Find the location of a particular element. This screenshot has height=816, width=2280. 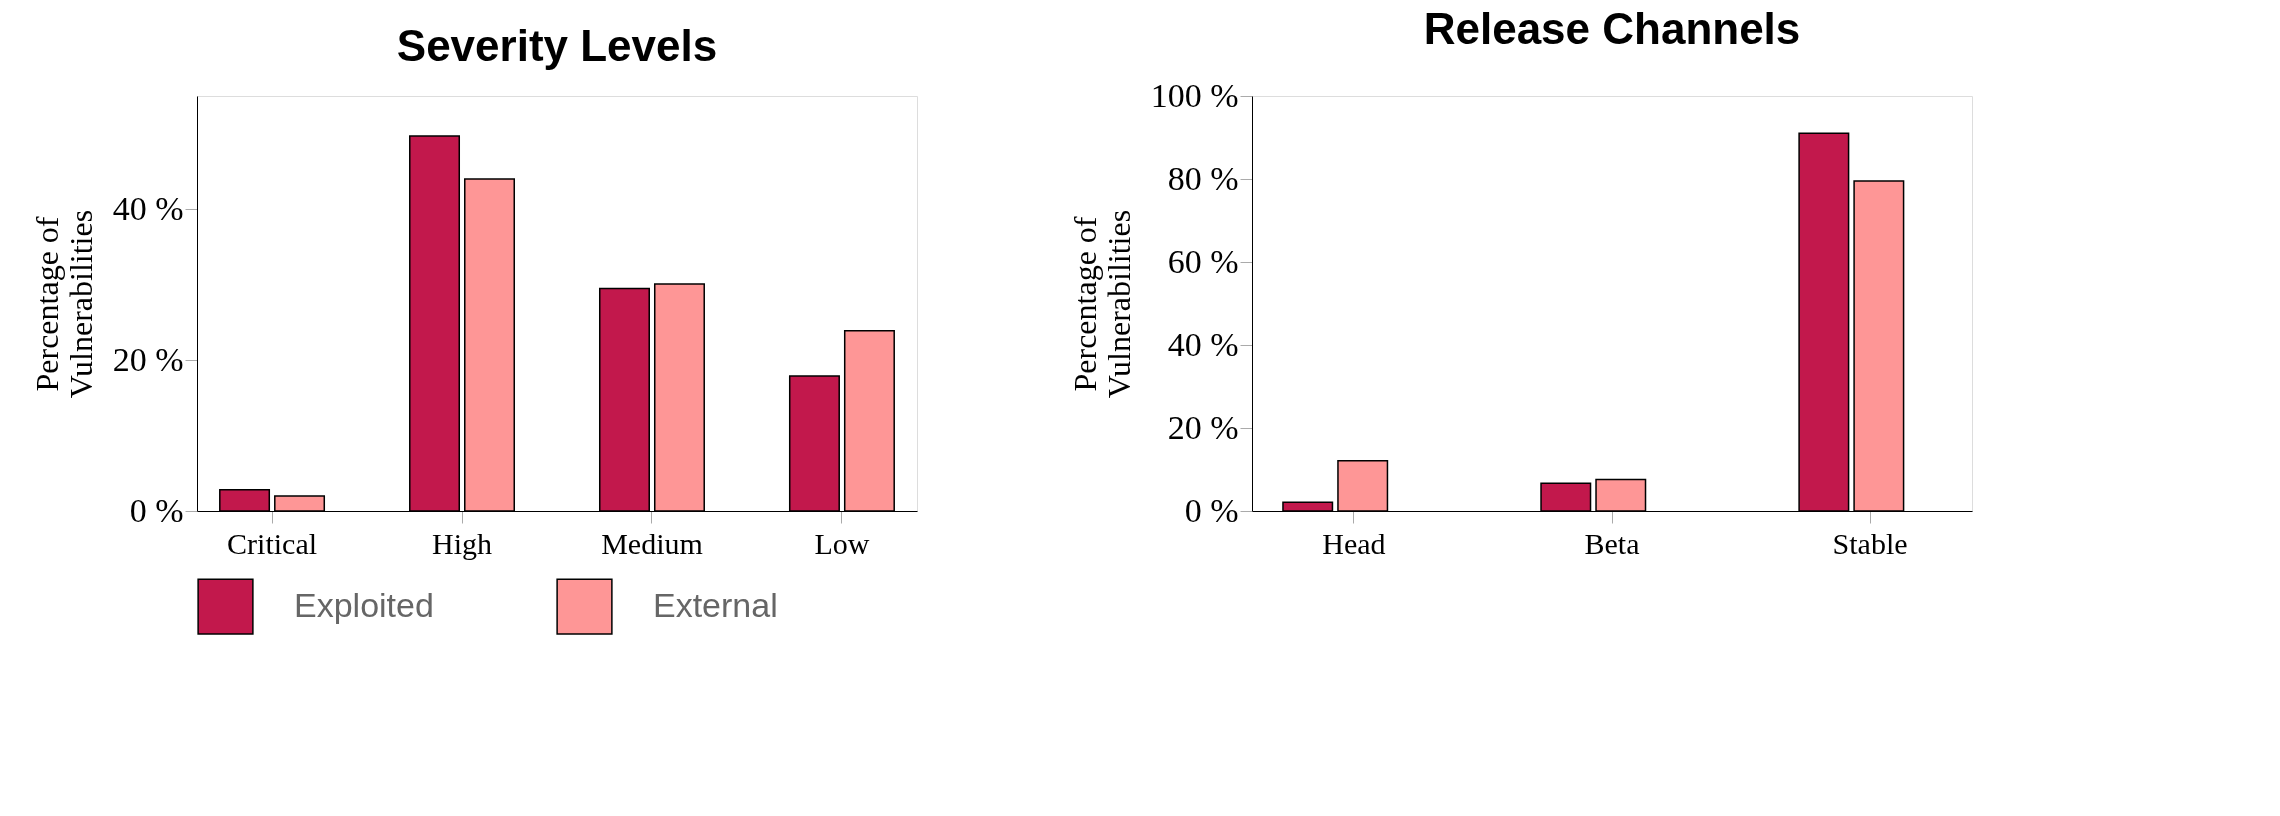

x-tick-label: Beta is located at coordinates (1612, 543).